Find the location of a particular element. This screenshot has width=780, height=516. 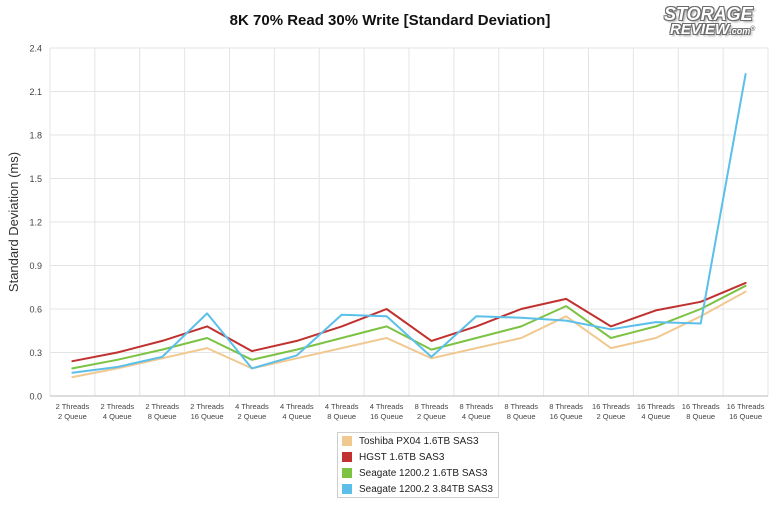

x-tick-label: 16 Threads 8 Queue is located at coordinates (701, 411).